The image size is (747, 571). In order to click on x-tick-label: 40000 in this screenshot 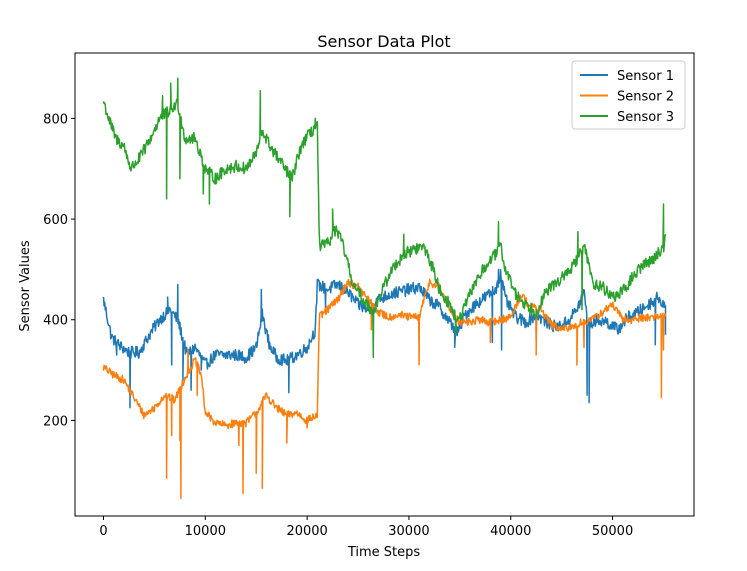, I will do `click(510, 531)`.